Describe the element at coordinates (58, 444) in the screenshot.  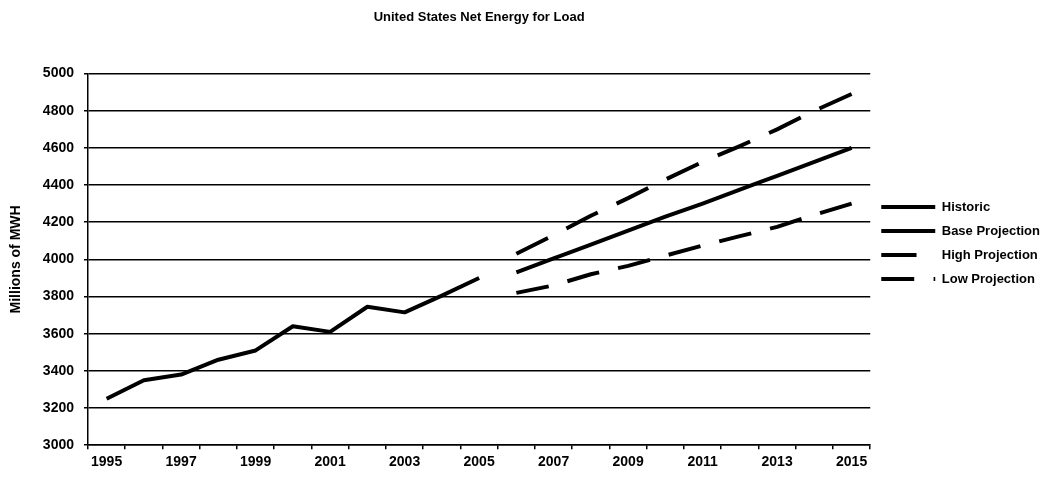
I see `y-tick-label: 3000` at that location.